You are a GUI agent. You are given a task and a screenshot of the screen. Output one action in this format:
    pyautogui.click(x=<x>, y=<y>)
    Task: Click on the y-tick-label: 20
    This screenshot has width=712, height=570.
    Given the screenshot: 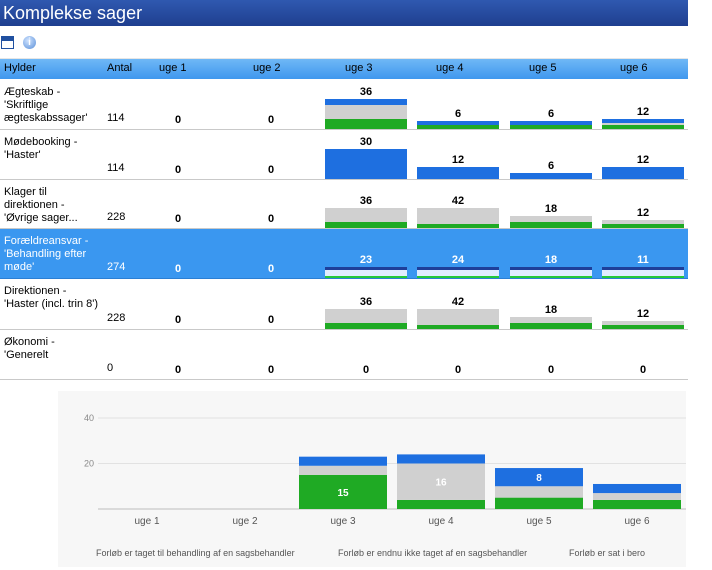 What is the action you would take?
    pyautogui.click(x=89, y=464)
    